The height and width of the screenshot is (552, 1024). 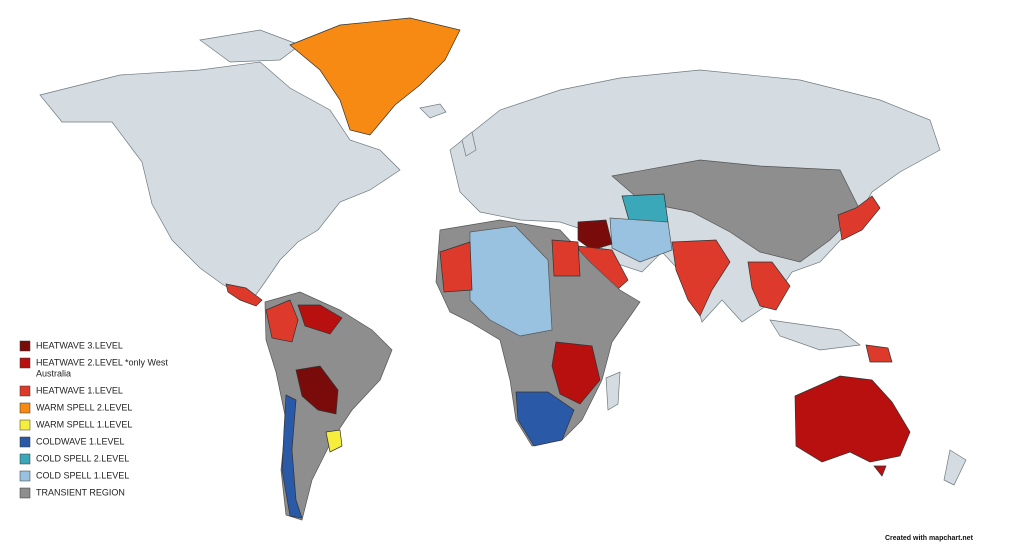 What do you see at coordinates (929, 538) in the screenshot?
I see `credit: Created with mapchart.net` at bounding box center [929, 538].